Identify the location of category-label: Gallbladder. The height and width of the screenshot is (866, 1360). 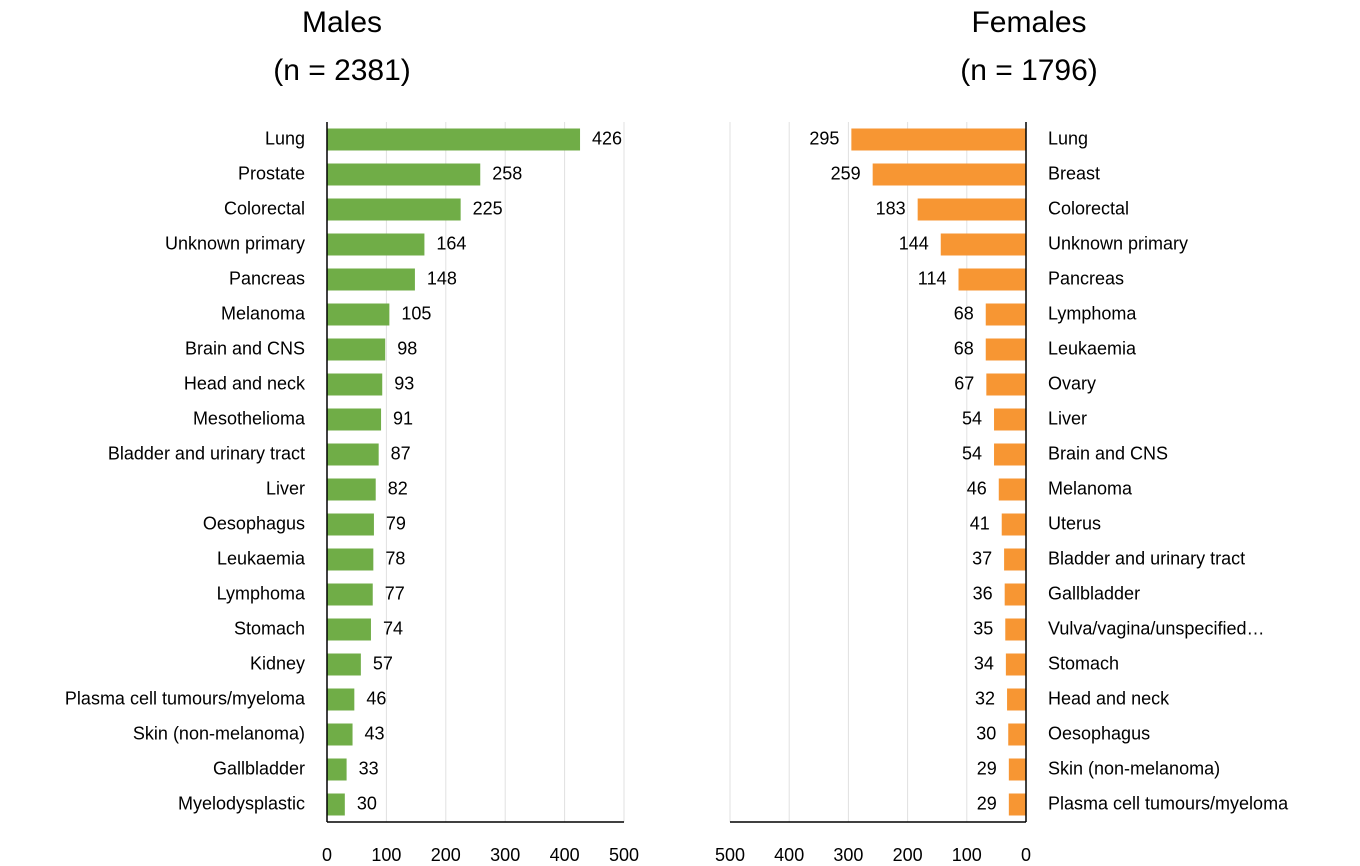
(1094, 593).